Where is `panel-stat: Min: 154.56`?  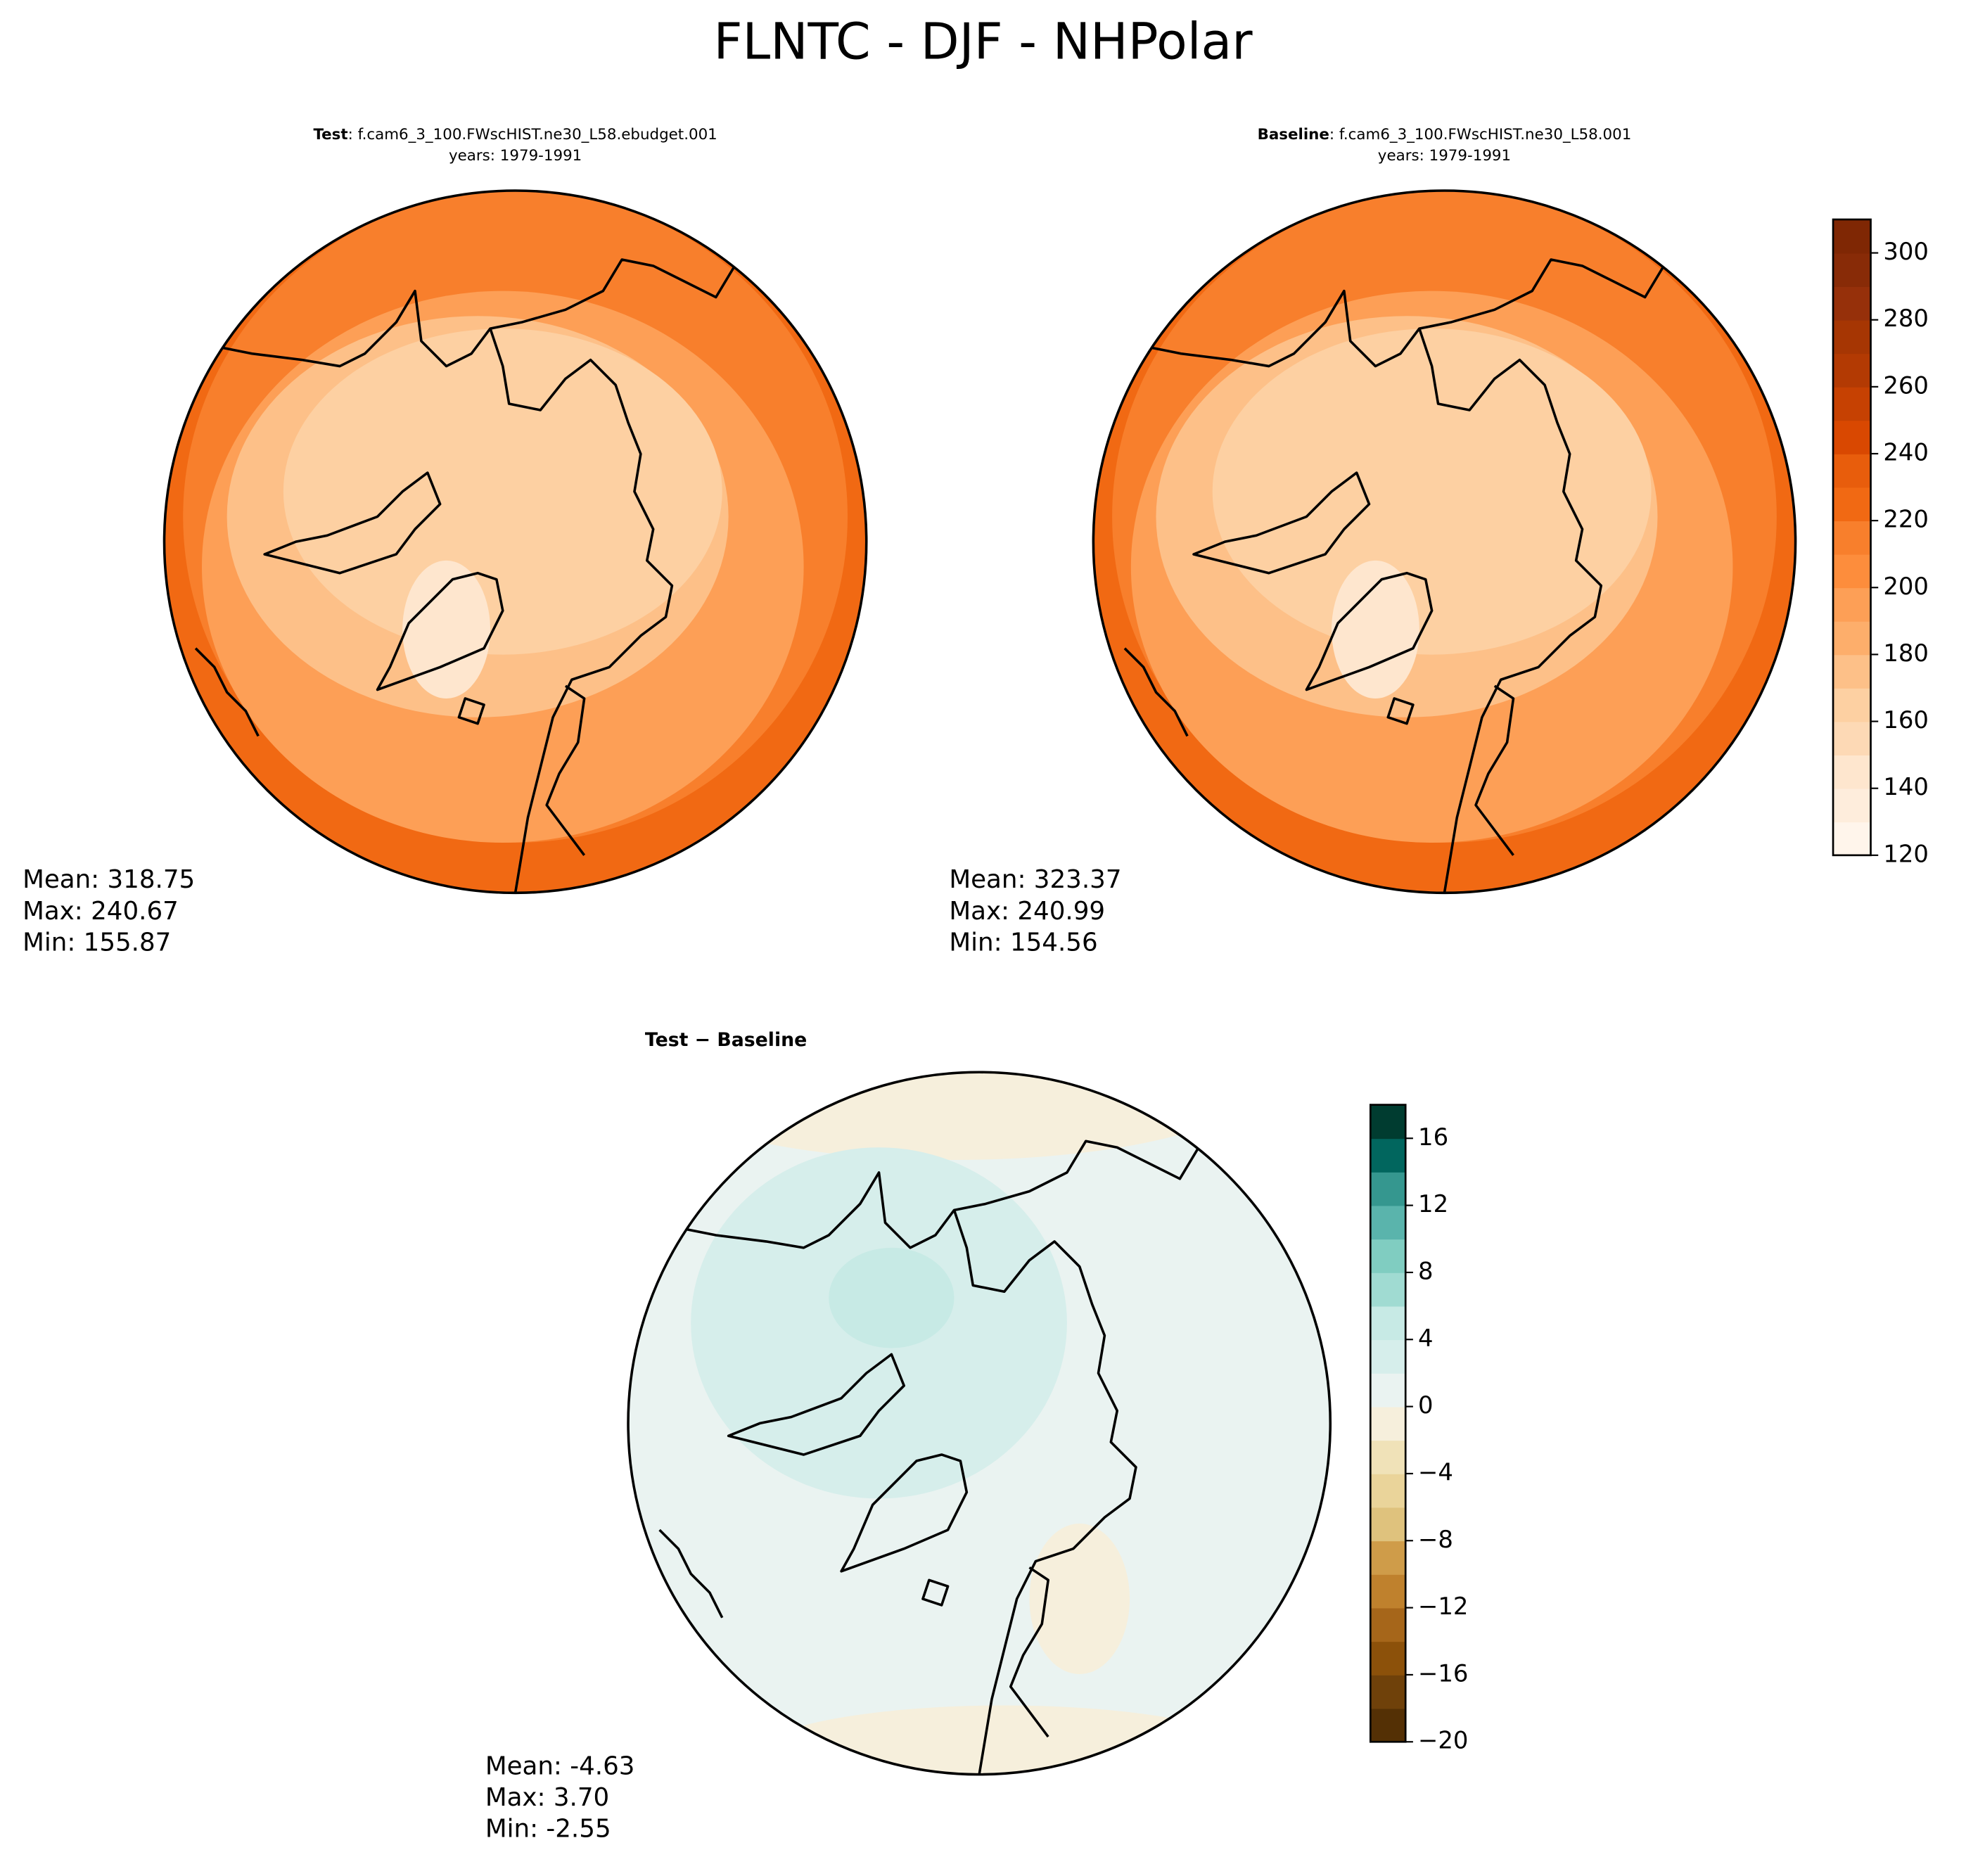
panel-stat: Min: 154.56 is located at coordinates (1023, 942).